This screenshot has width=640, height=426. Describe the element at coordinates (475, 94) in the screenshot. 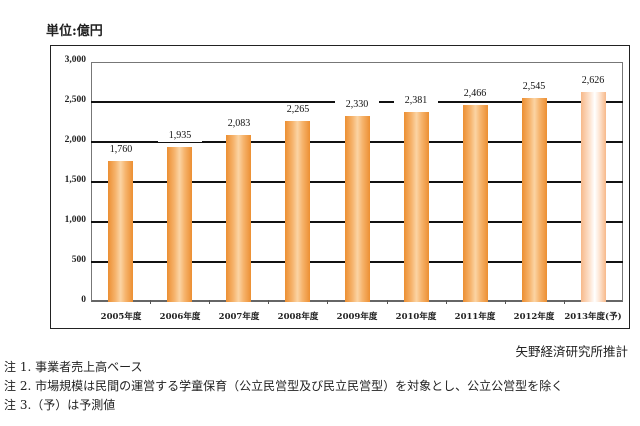

I see `value-label: 2,466` at that location.